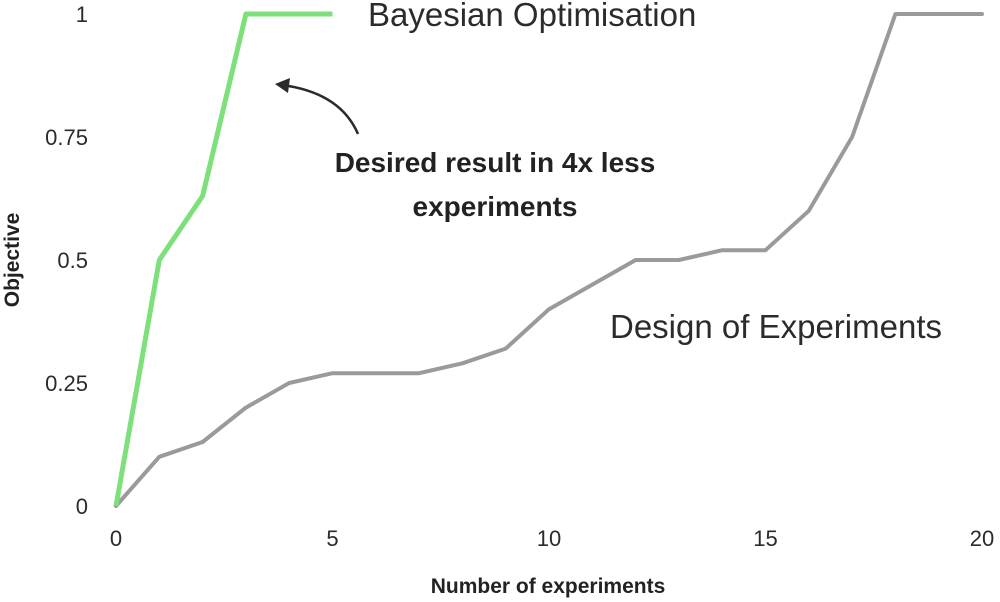 Image resolution: width=1000 pixels, height=602 pixels. Describe the element at coordinates (282, 85) in the screenshot. I see `annotation-arrowhead` at that location.